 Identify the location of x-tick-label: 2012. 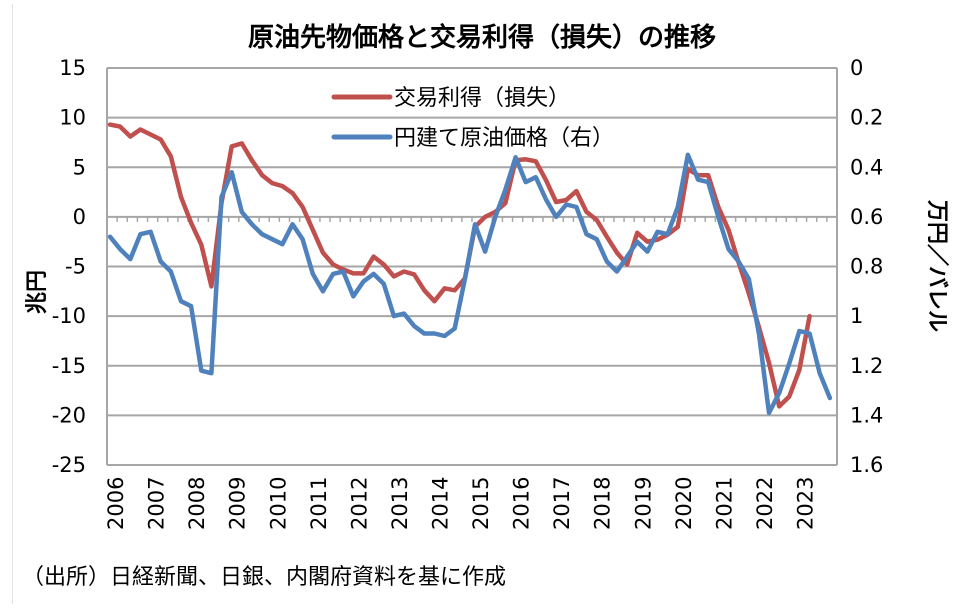
(359, 503).